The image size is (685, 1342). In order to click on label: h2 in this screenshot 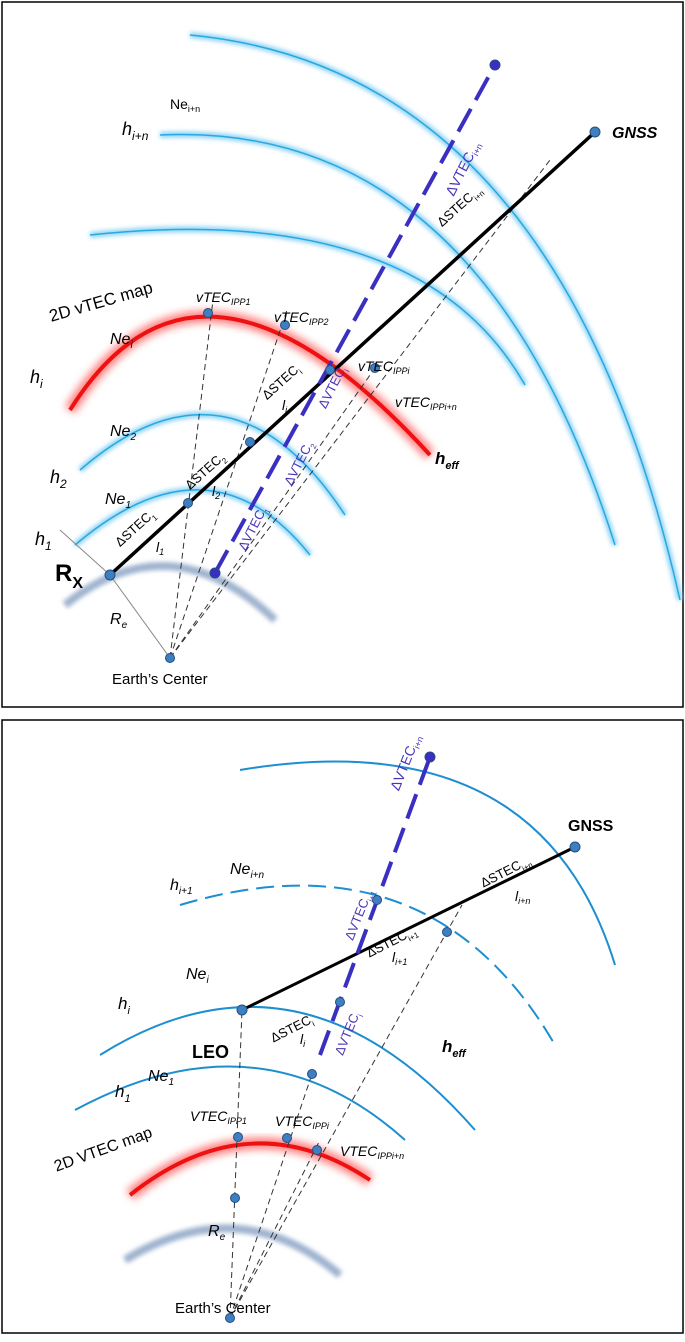, I will do `click(58, 479)`.